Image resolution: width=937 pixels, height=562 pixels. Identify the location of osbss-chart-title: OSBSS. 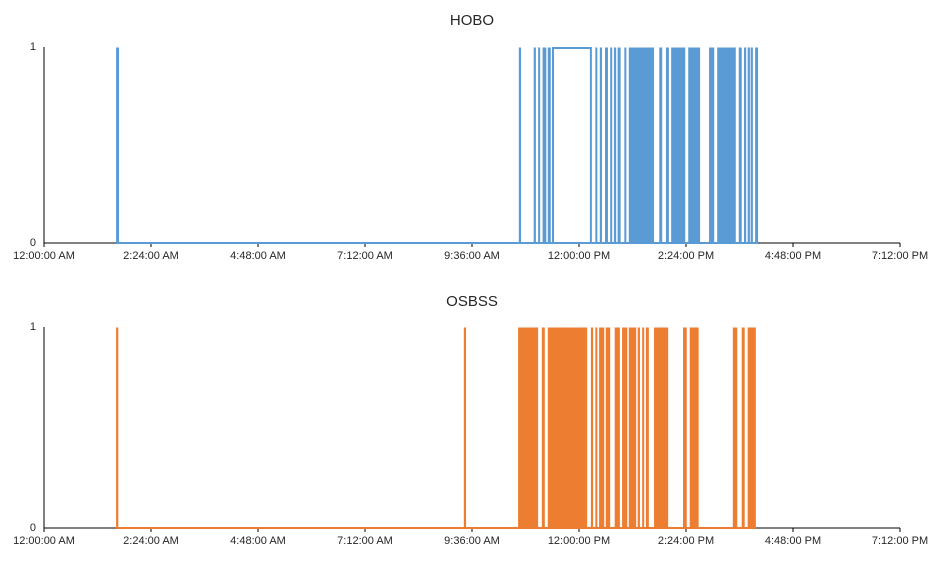
(472, 301).